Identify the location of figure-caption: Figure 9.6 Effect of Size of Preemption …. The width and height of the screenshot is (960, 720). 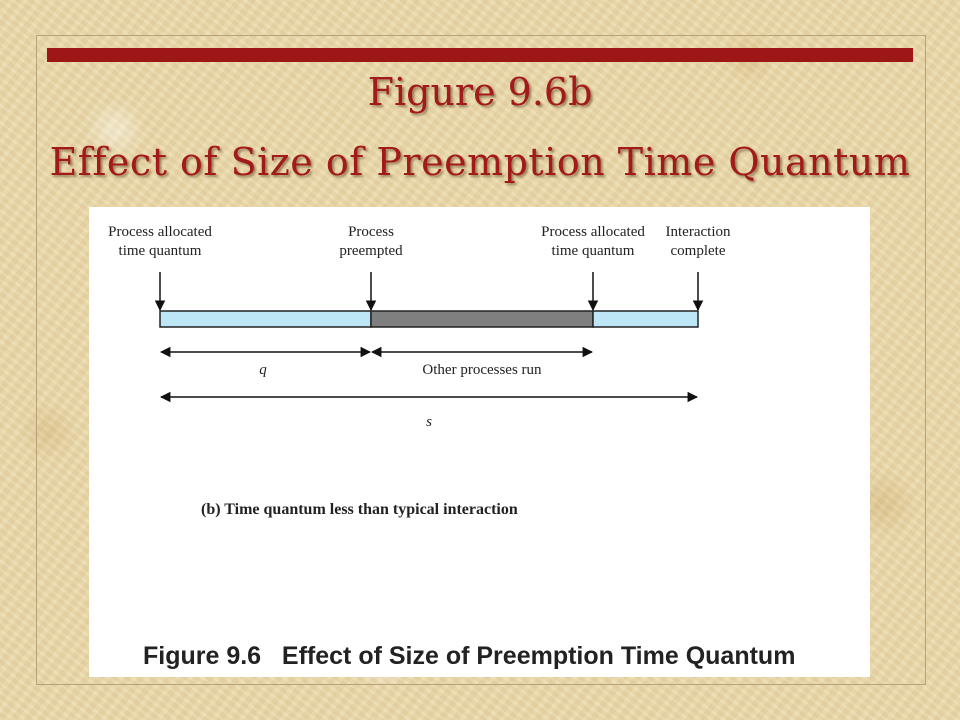
(469, 656).